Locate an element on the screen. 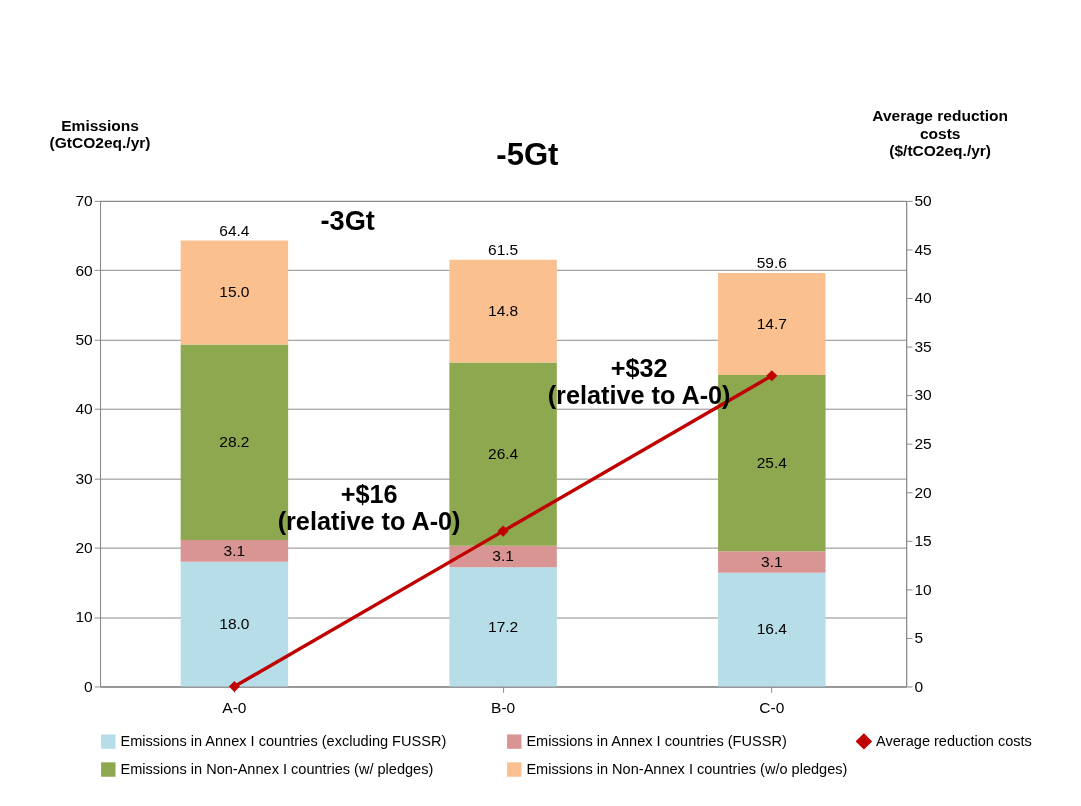  y2-tick-label: 15 is located at coordinates (923, 541).